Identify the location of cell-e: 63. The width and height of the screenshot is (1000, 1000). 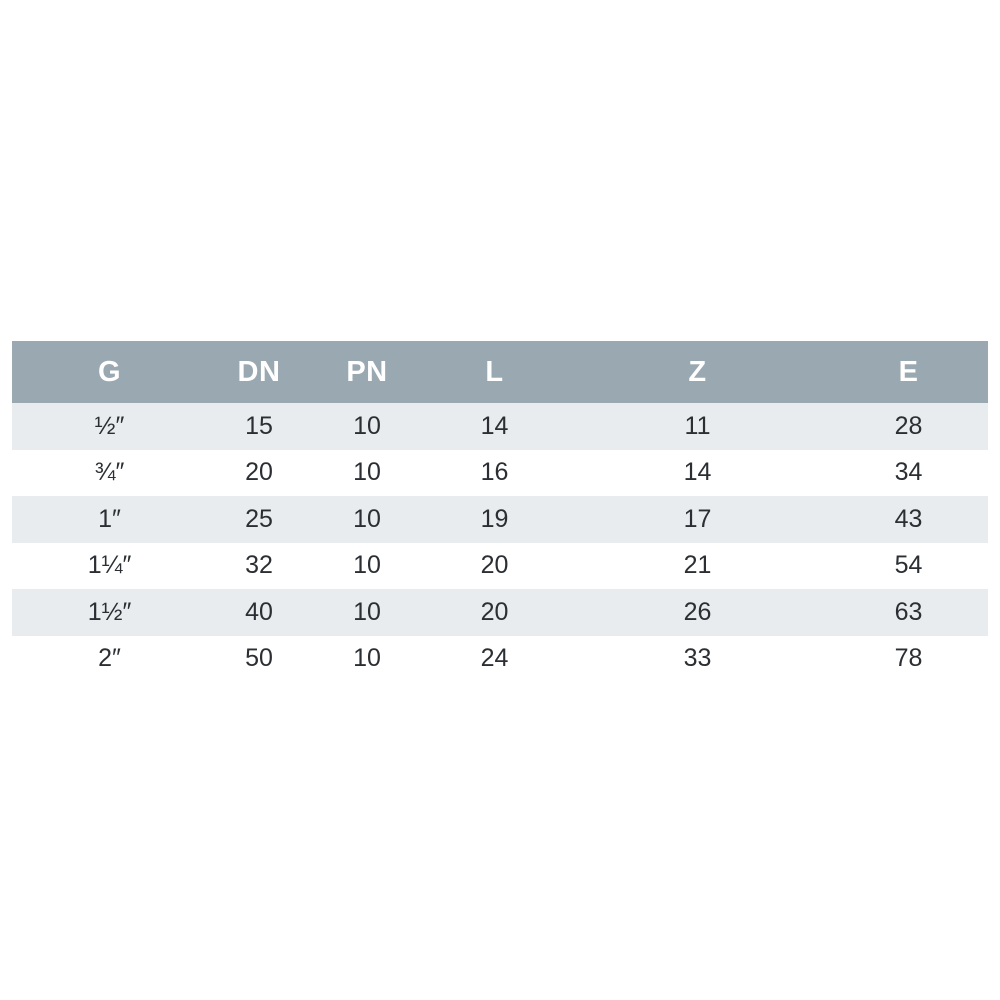
(908, 612).